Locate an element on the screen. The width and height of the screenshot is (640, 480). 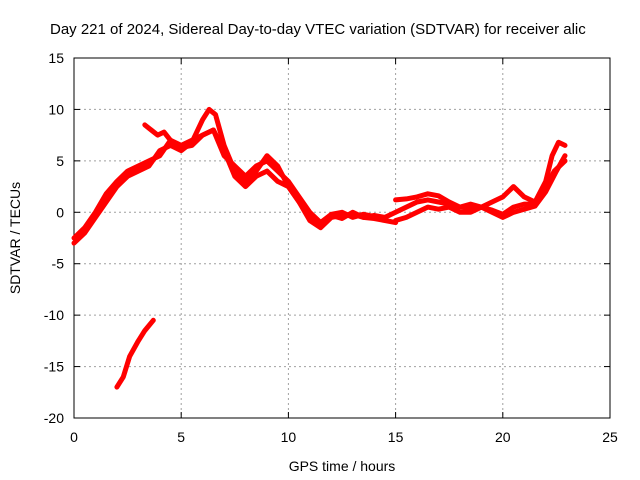
y-tick-label: -20 is located at coordinates (54, 418).